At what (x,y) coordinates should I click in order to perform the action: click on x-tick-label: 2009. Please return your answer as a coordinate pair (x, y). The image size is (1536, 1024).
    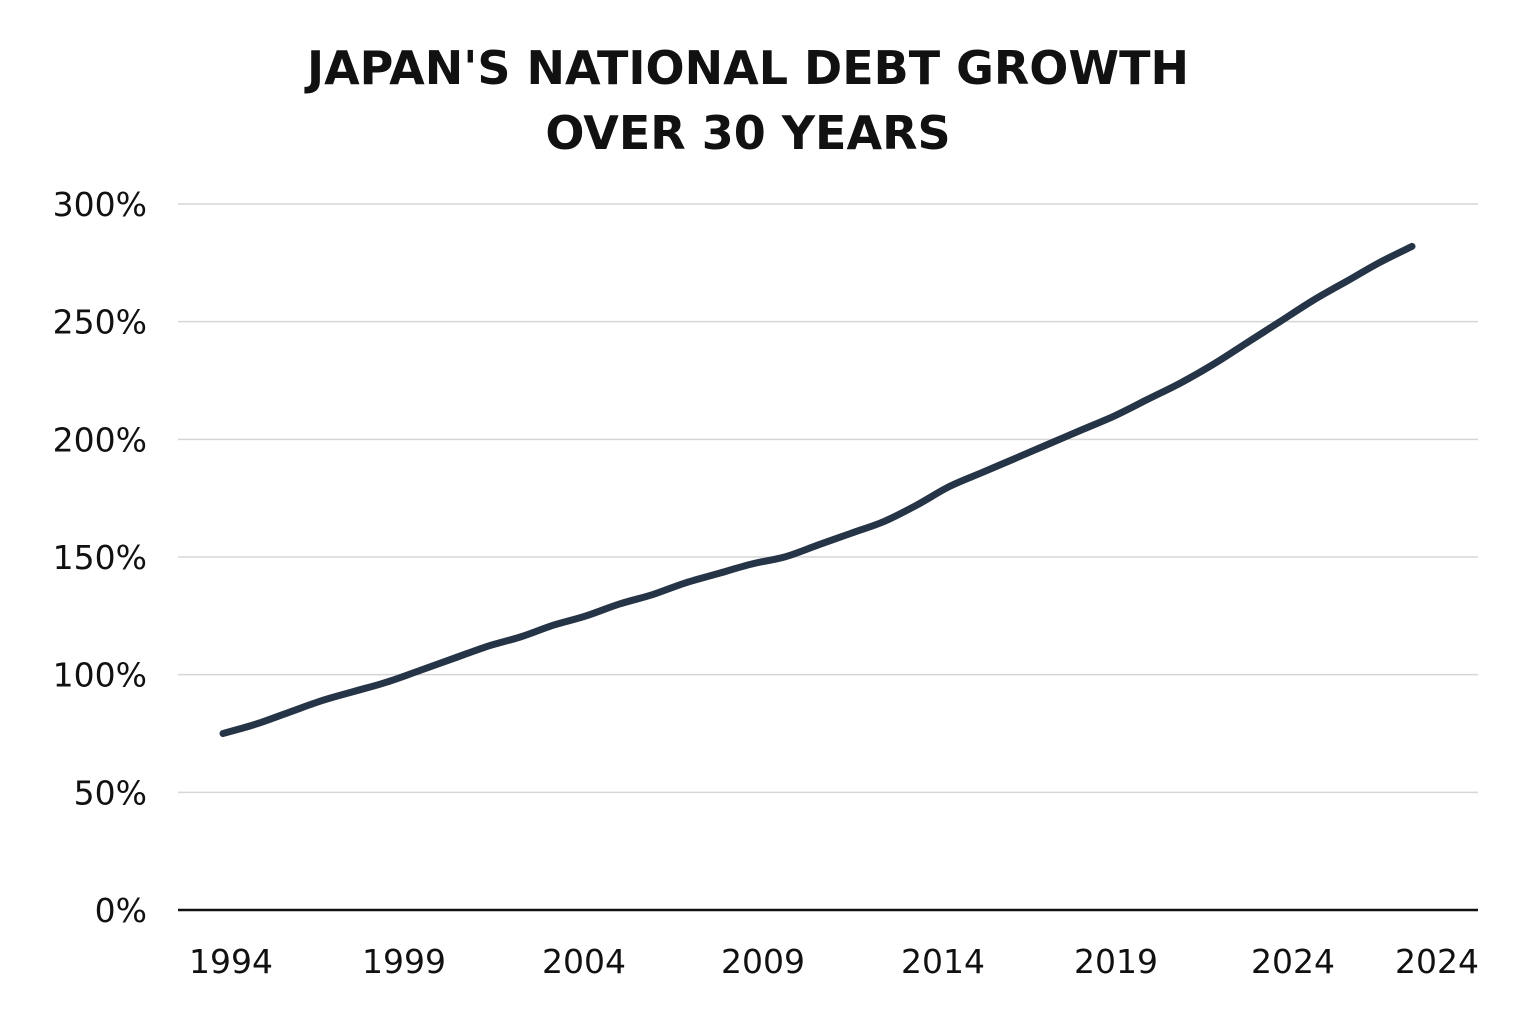
    Looking at the image, I should click on (763, 961).